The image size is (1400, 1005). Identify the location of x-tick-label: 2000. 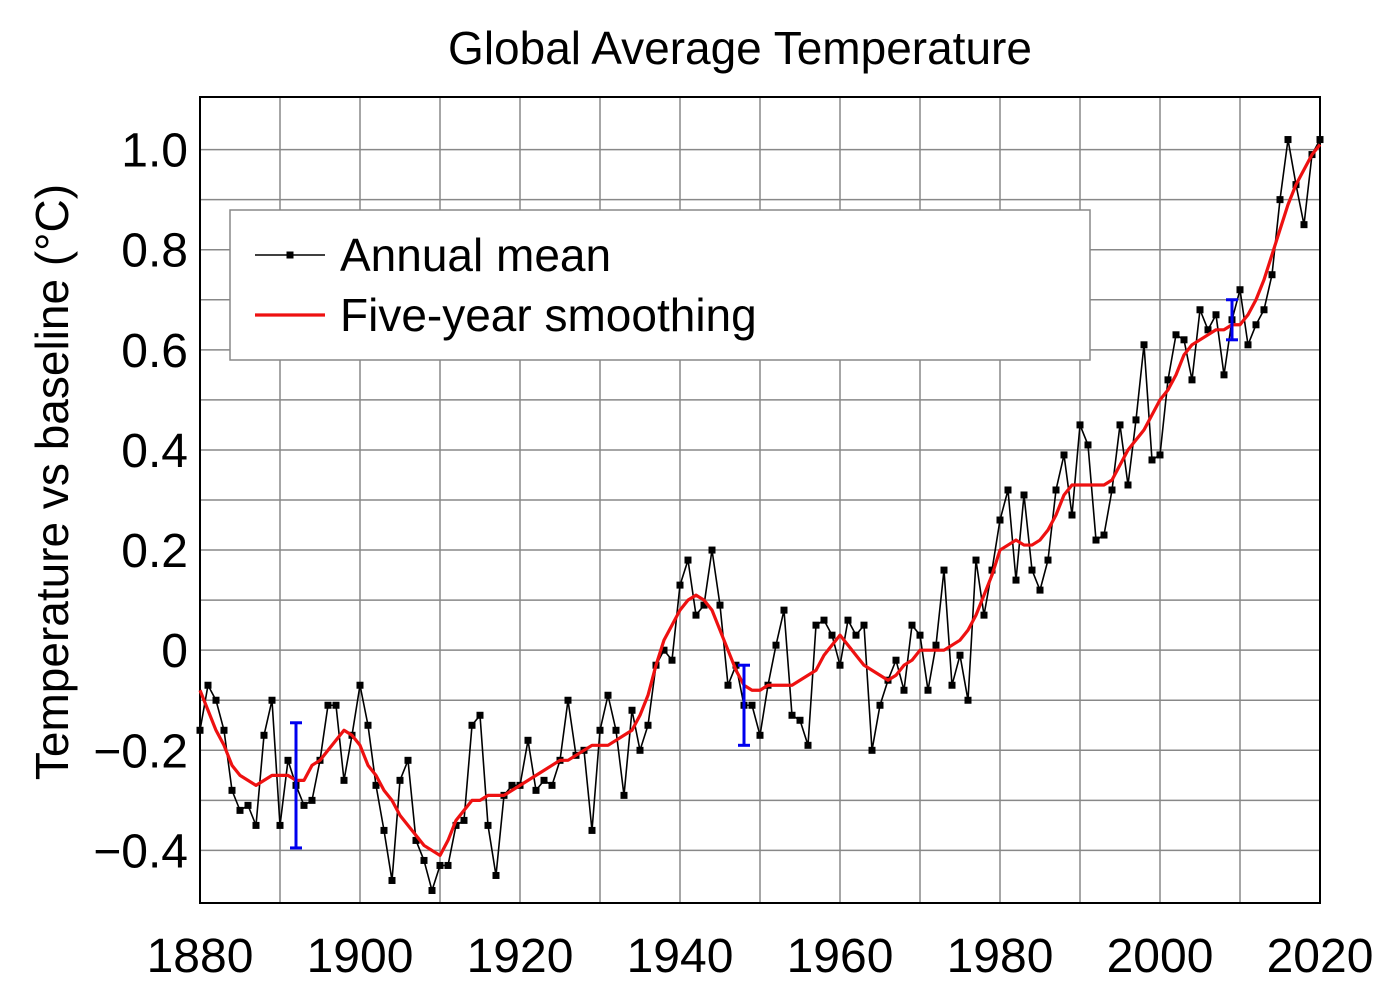
(1160, 956).